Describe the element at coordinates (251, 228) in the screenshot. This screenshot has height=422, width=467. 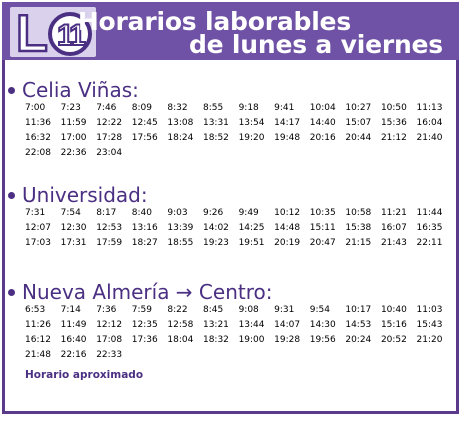
I see `departure-time: 14:25` at that location.